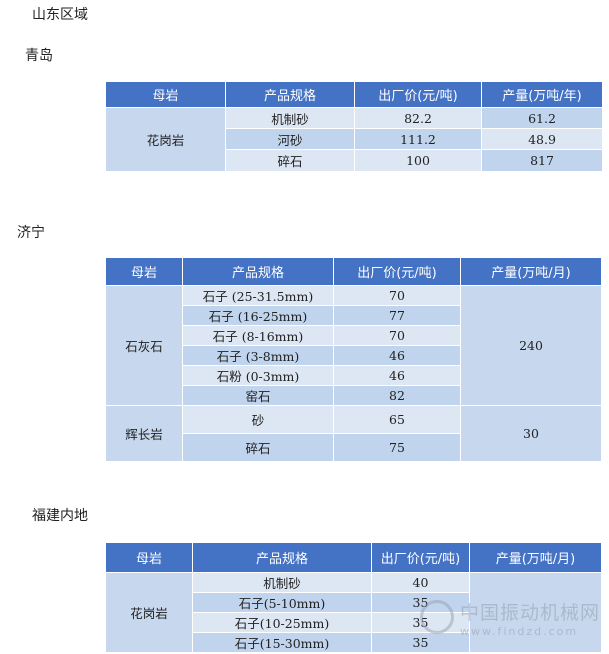  I want to click on output-cell, so click(535, 612).